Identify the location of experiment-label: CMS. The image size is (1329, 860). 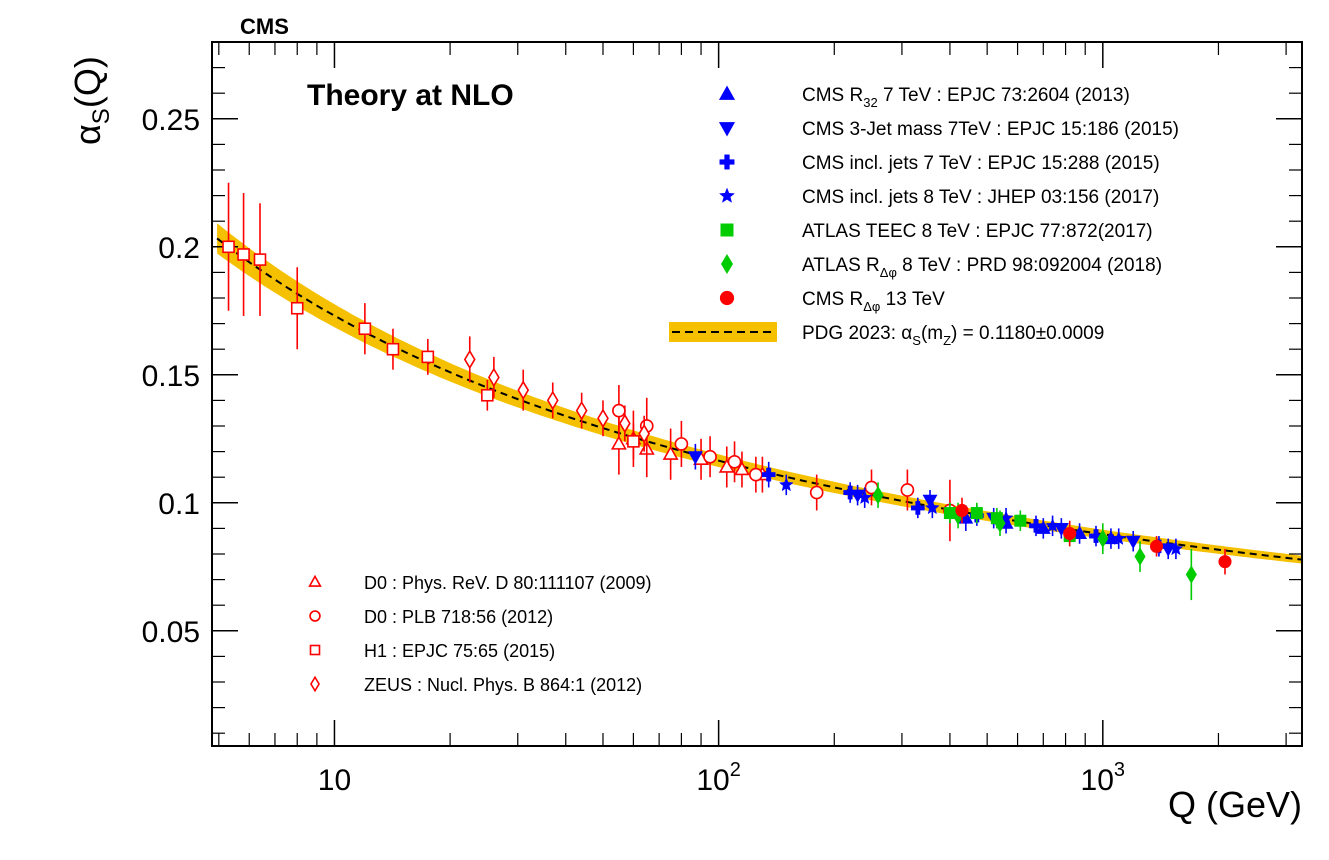
(264, 26).